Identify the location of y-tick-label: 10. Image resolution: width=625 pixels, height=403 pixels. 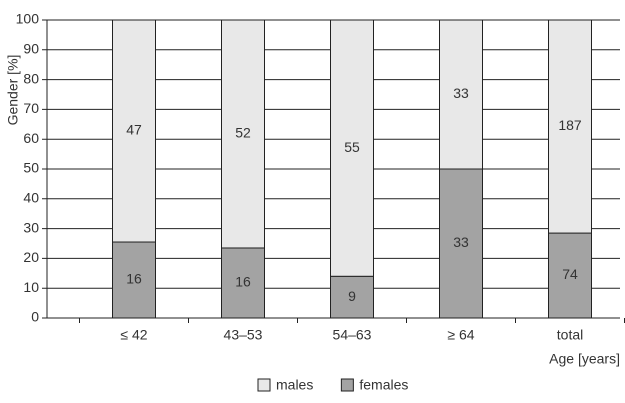
(31, 287).